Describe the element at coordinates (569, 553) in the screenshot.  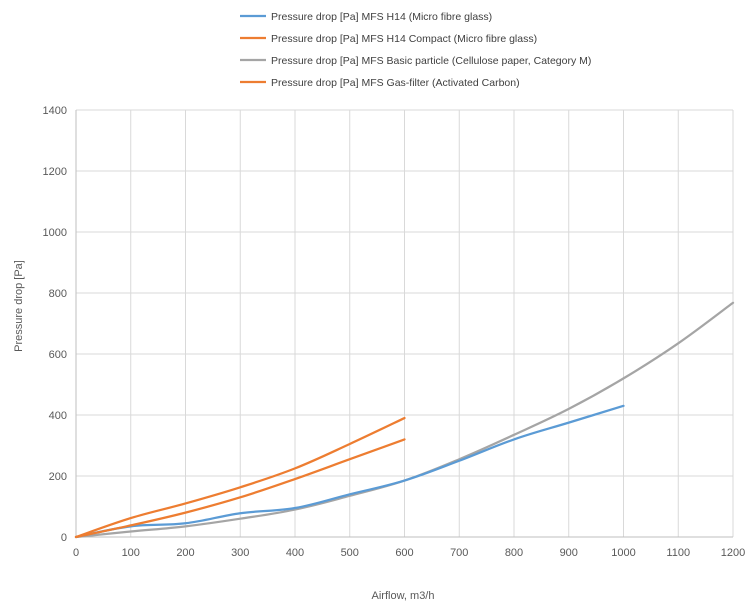
I see `x-tick-label: 900` at that location.